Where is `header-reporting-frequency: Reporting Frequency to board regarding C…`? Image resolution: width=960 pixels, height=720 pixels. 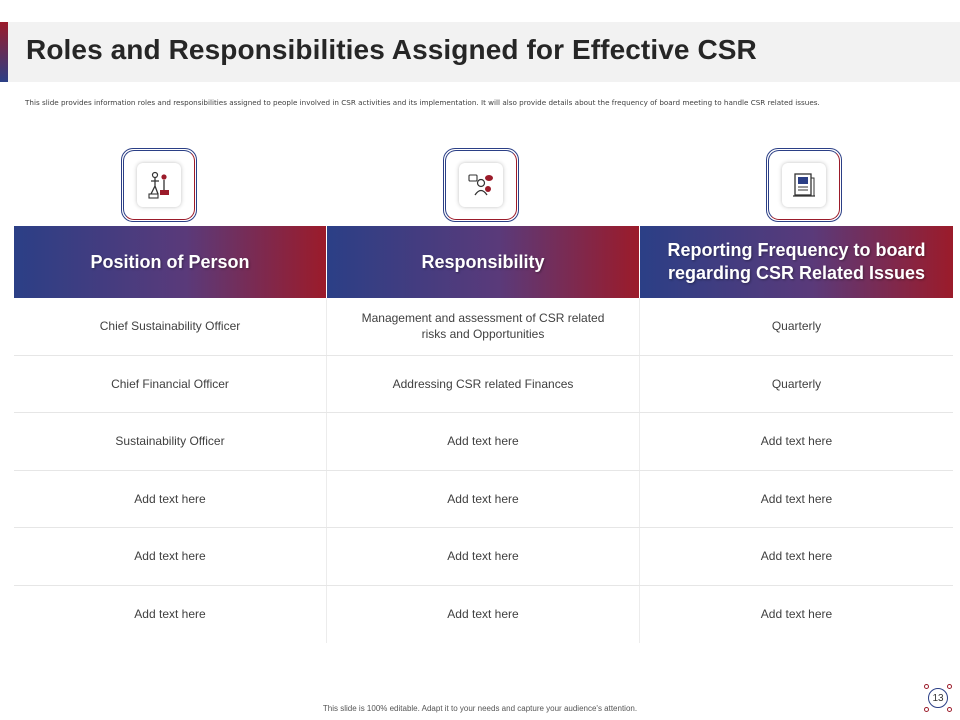 header-reporting-frequency: Reporting Frequency to board regarding C… is located at coordinates (796, 262).